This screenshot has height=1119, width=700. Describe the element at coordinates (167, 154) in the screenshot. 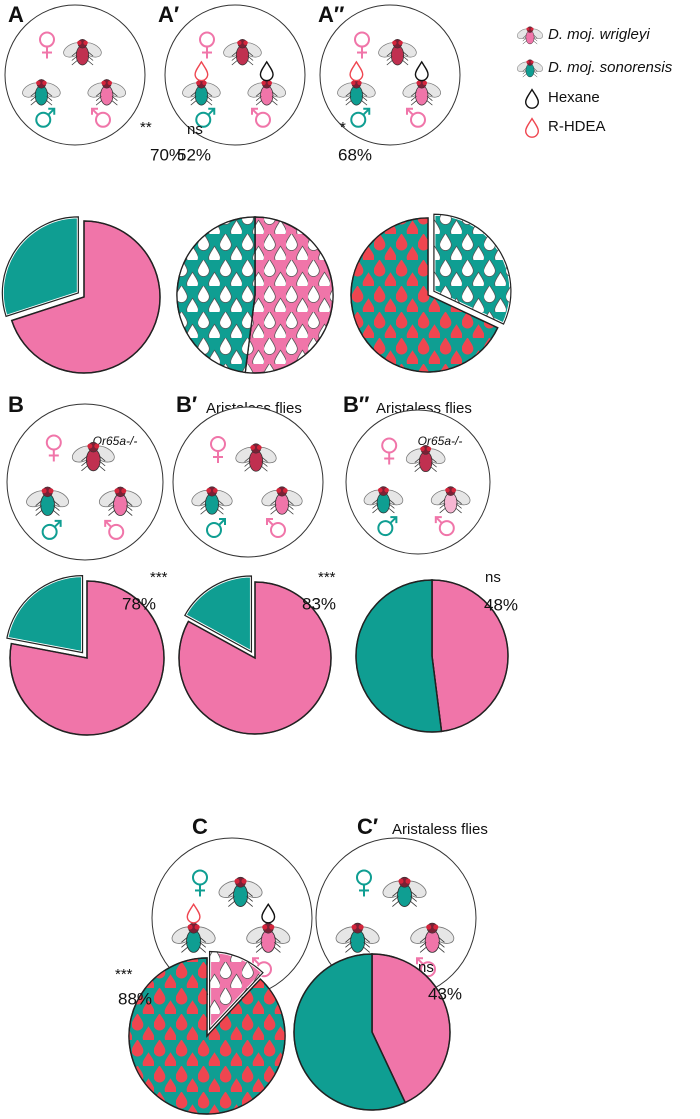

I see `value-label: 70%` at that location.